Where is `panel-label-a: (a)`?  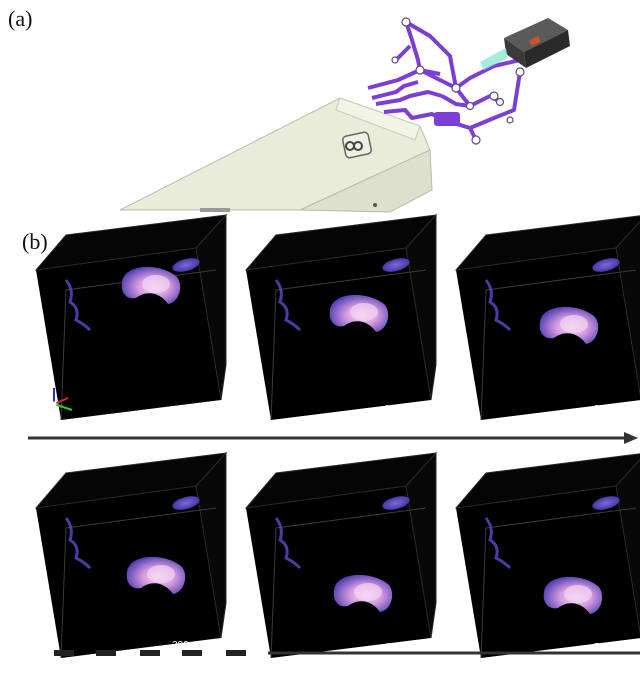
panel-label-a: (a) is located at coordinates (20, 18).